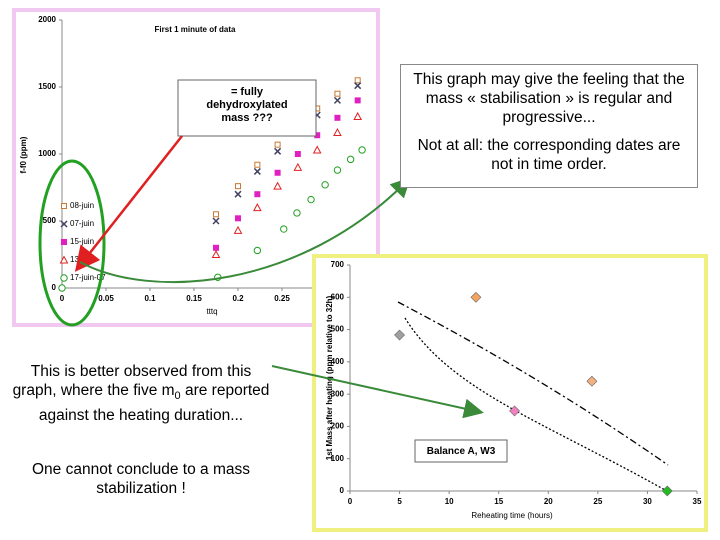  Describe the element at coordinates (597, 501) in the screenshot. I see `x-tick-label: 25` at that location.